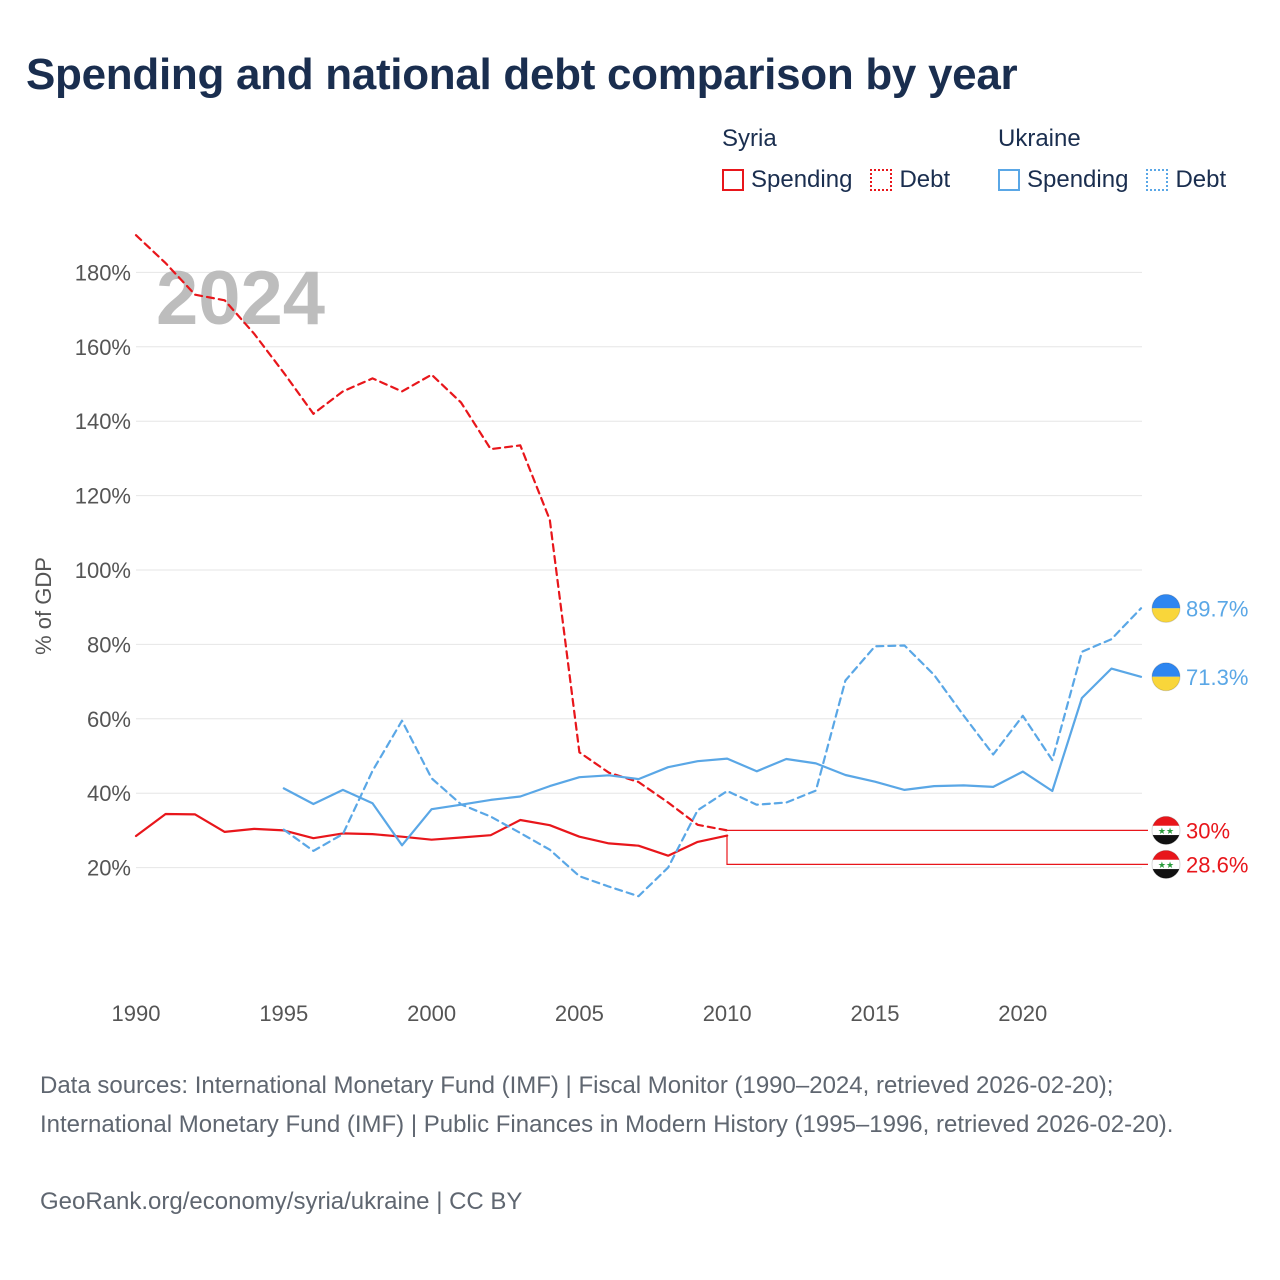  What do you see at coordinates (749, 138) in the screenshot?
I see `legend-group-label: Syria` at bounding box center [749, 138].